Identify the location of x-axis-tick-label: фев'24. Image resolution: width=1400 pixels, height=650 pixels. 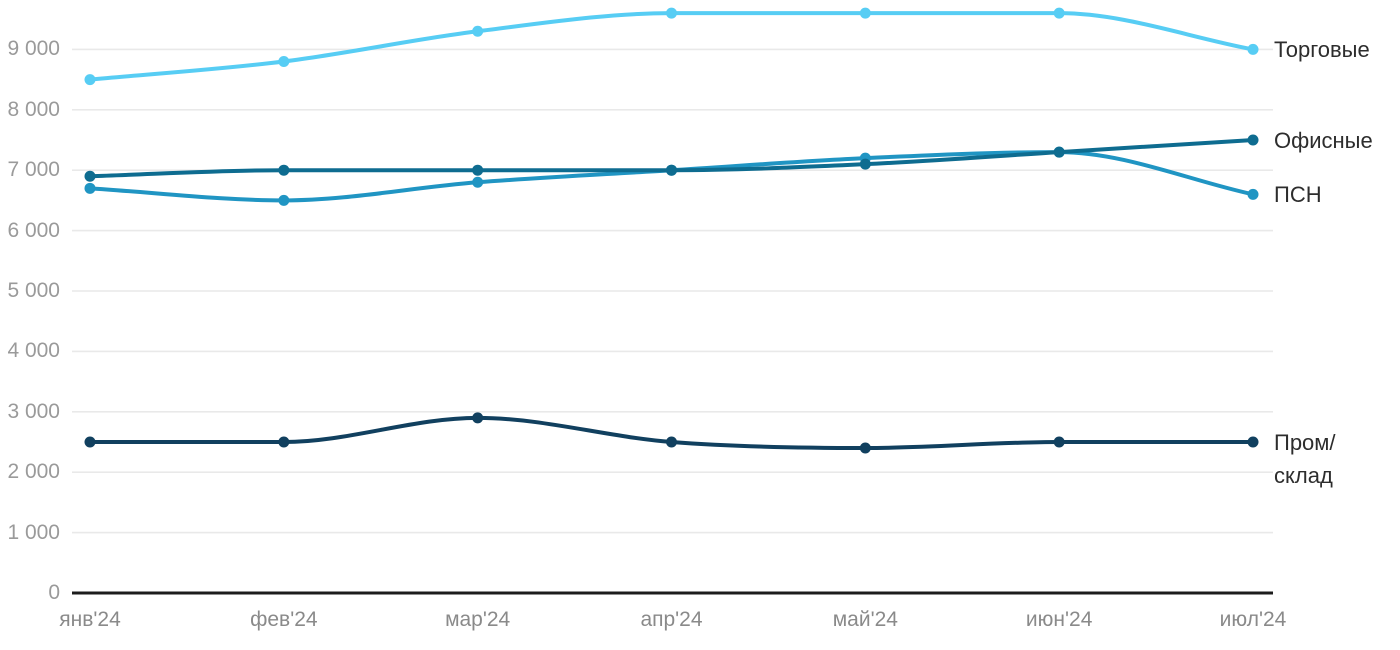
(284, 619).